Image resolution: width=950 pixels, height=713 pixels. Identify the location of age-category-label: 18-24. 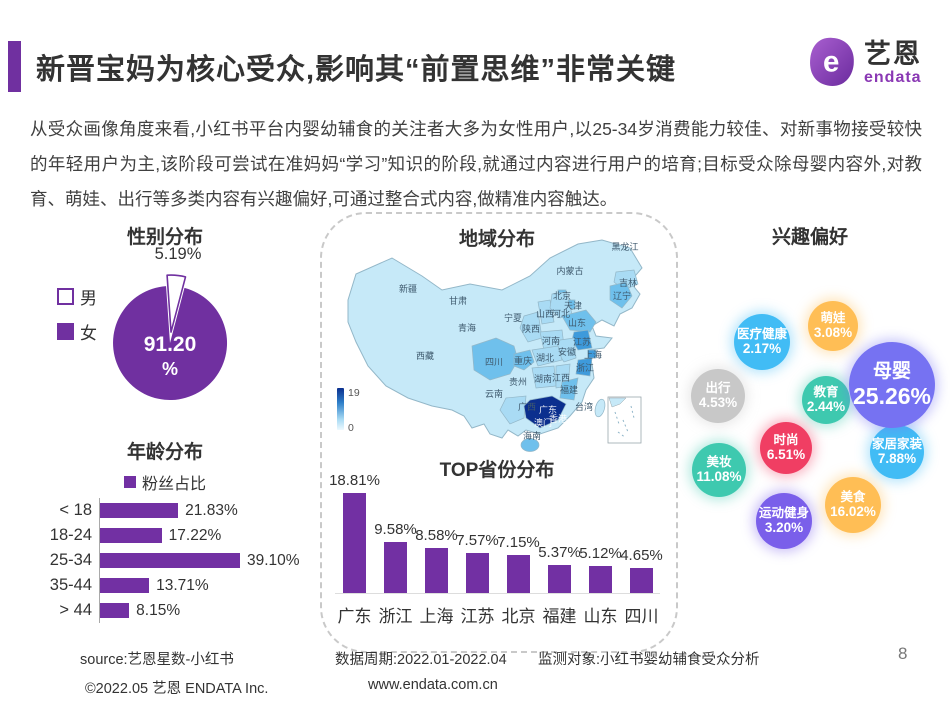
(70, 535).